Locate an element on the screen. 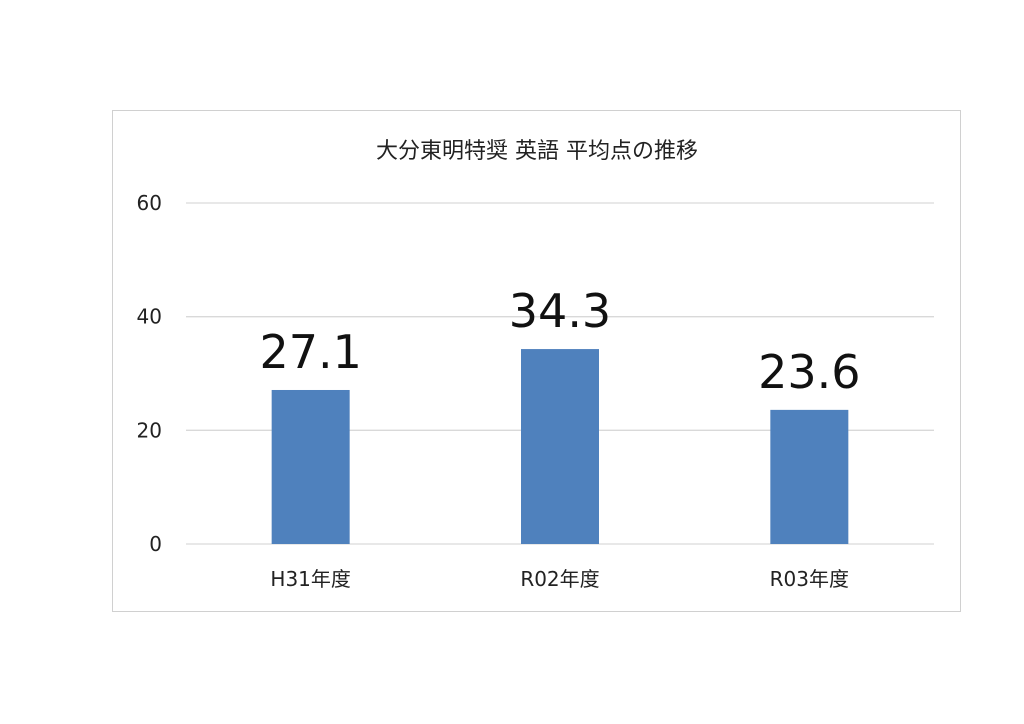  y-tick-label: 60 is located at coordinates (149, 203).